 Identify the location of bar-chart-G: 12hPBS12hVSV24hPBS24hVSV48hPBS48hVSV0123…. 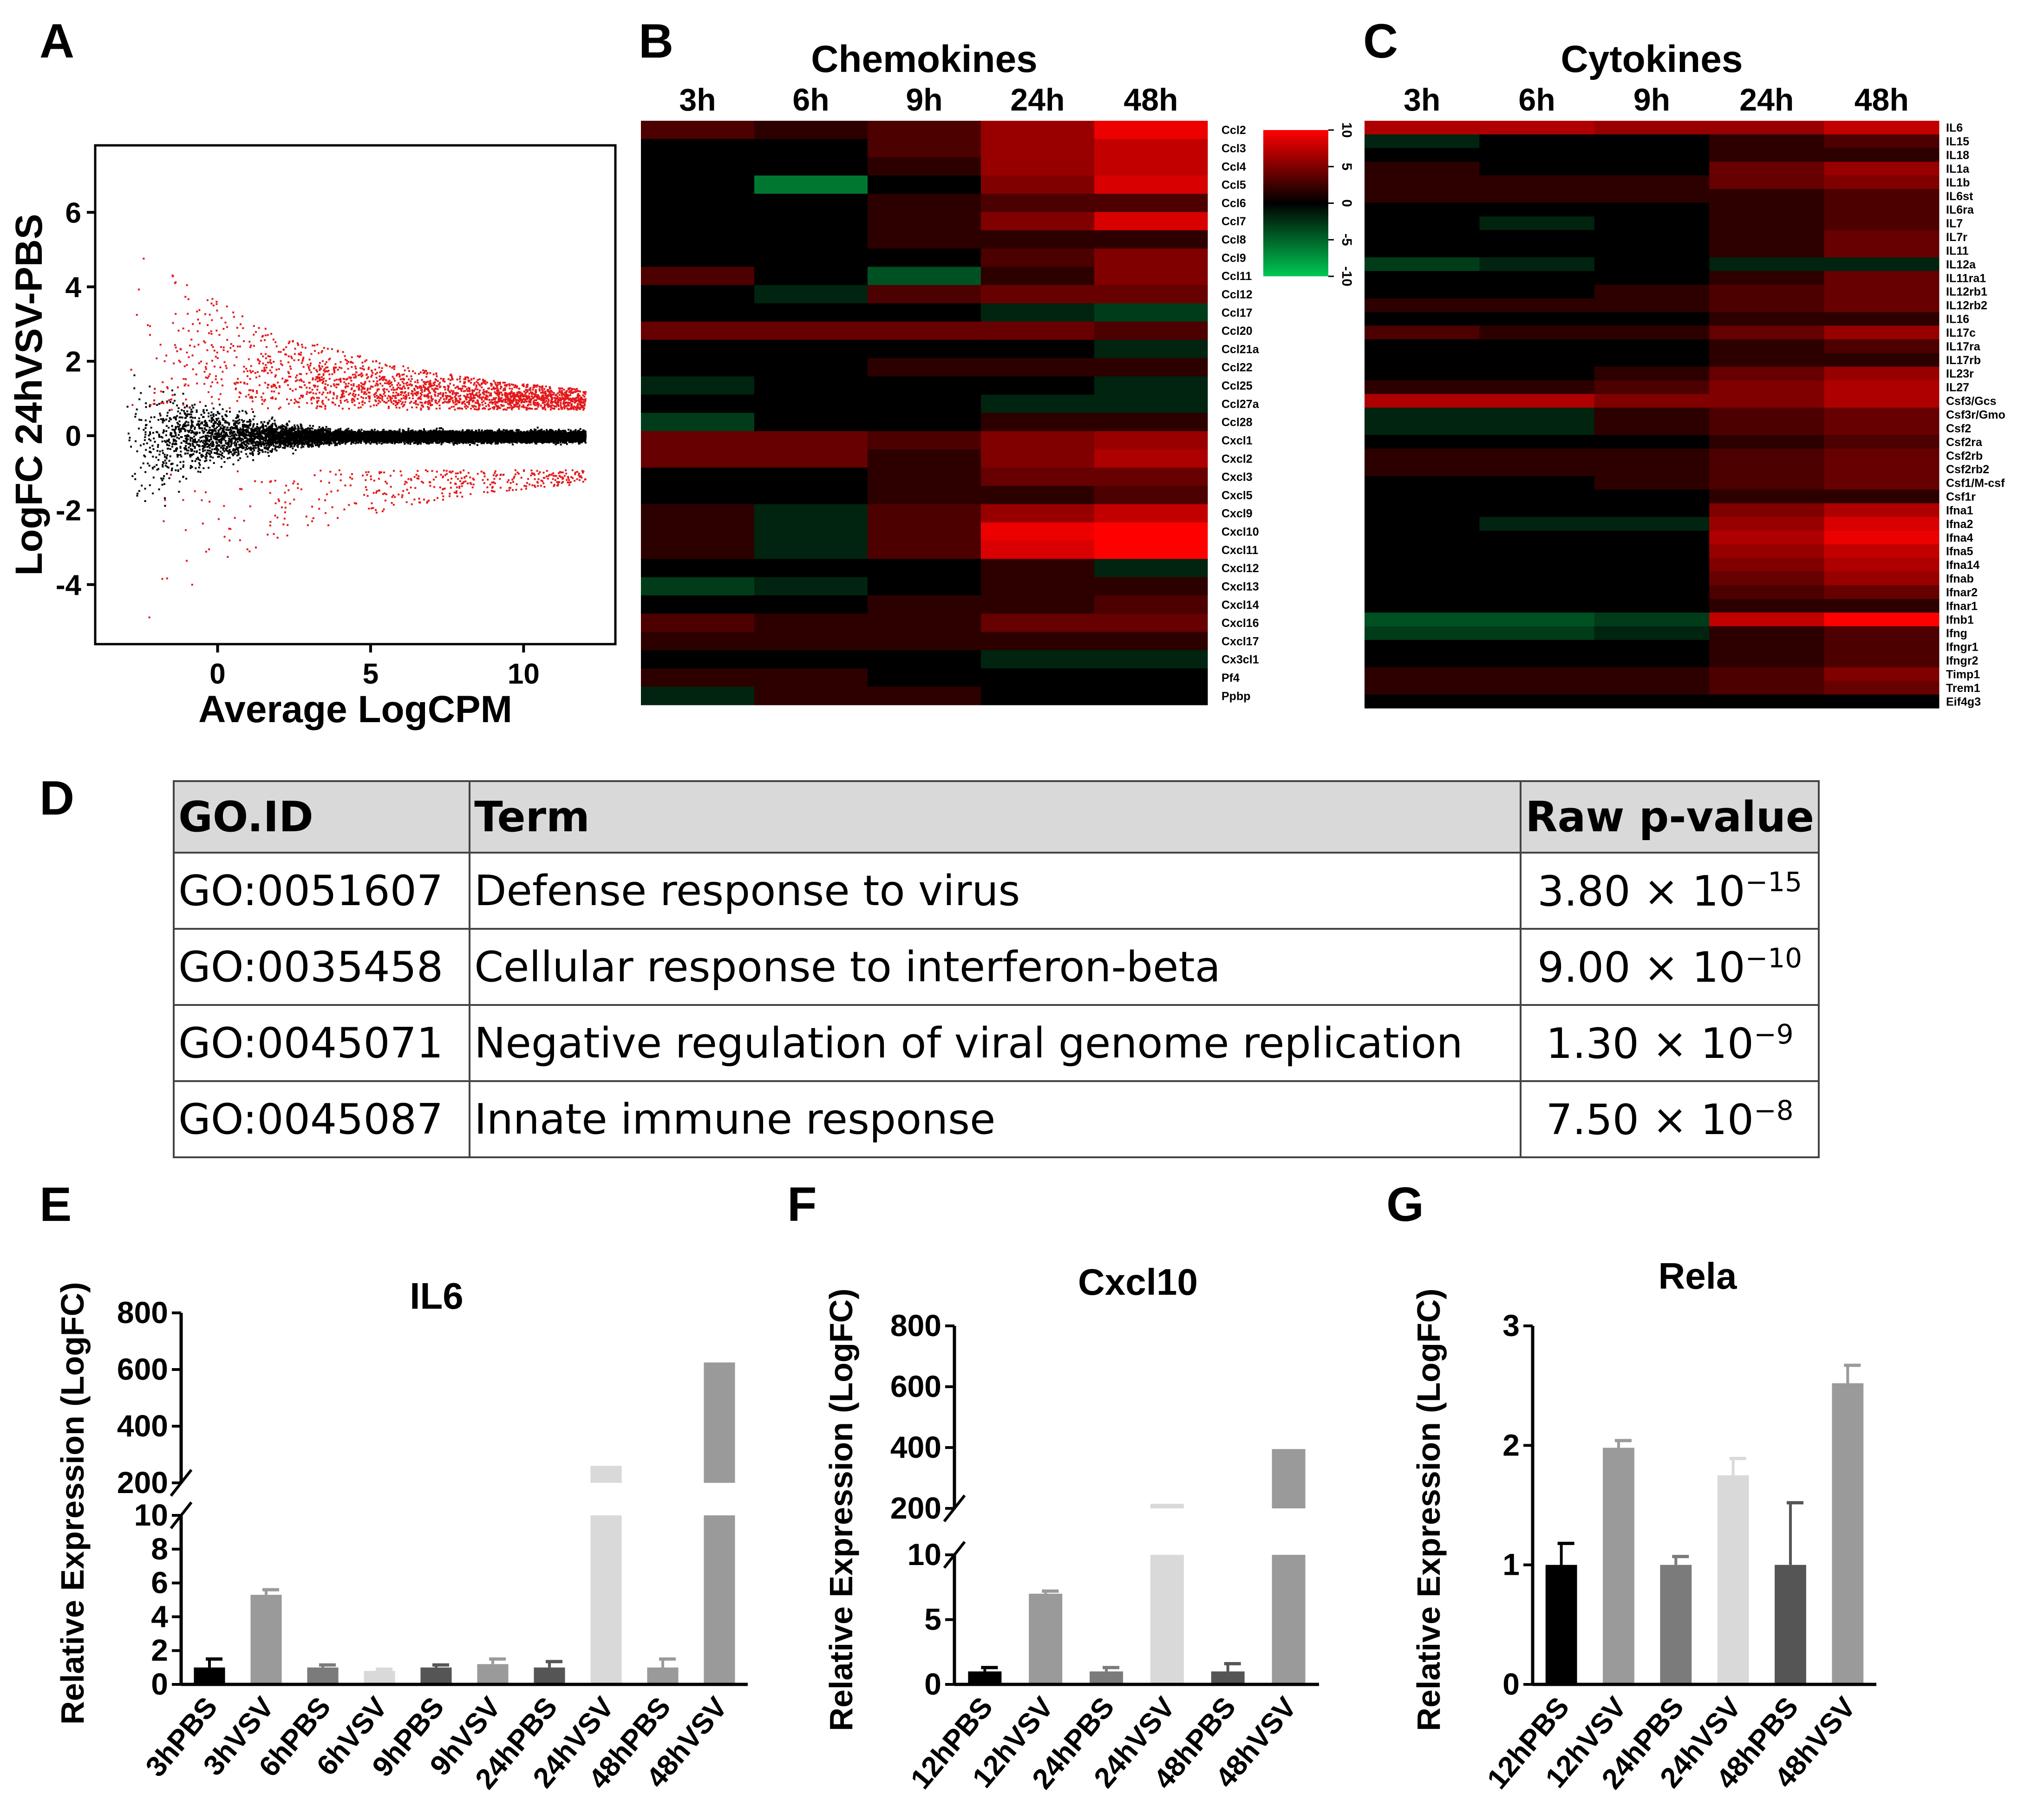
(1643, 1525).